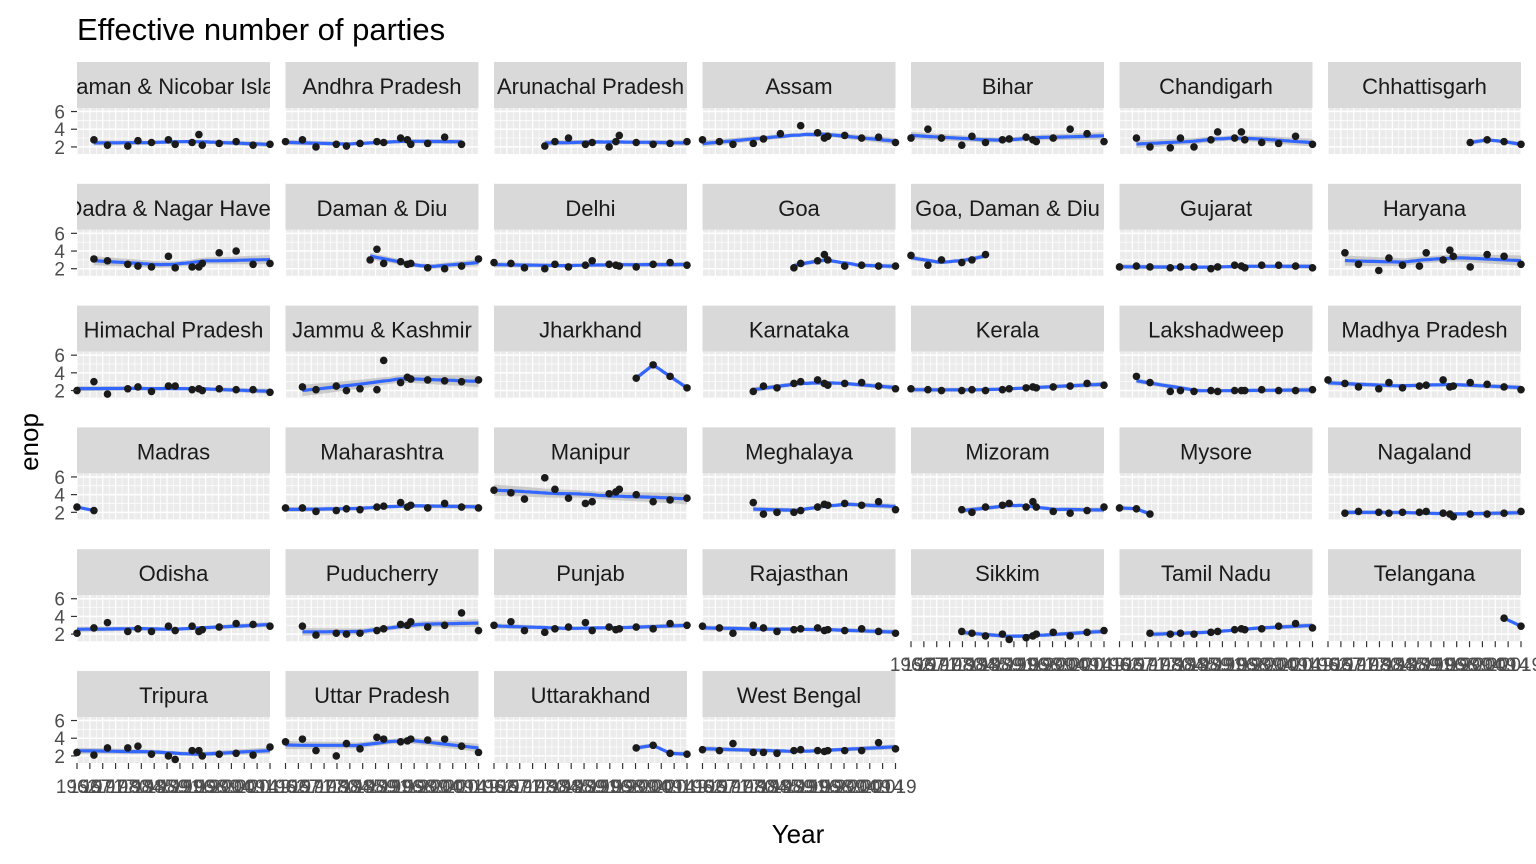 The height and width of the screenshot is (864, 1536). Describe the element at coordinates (390, 384) in the screenshot. I see `smooth-line` at that location.